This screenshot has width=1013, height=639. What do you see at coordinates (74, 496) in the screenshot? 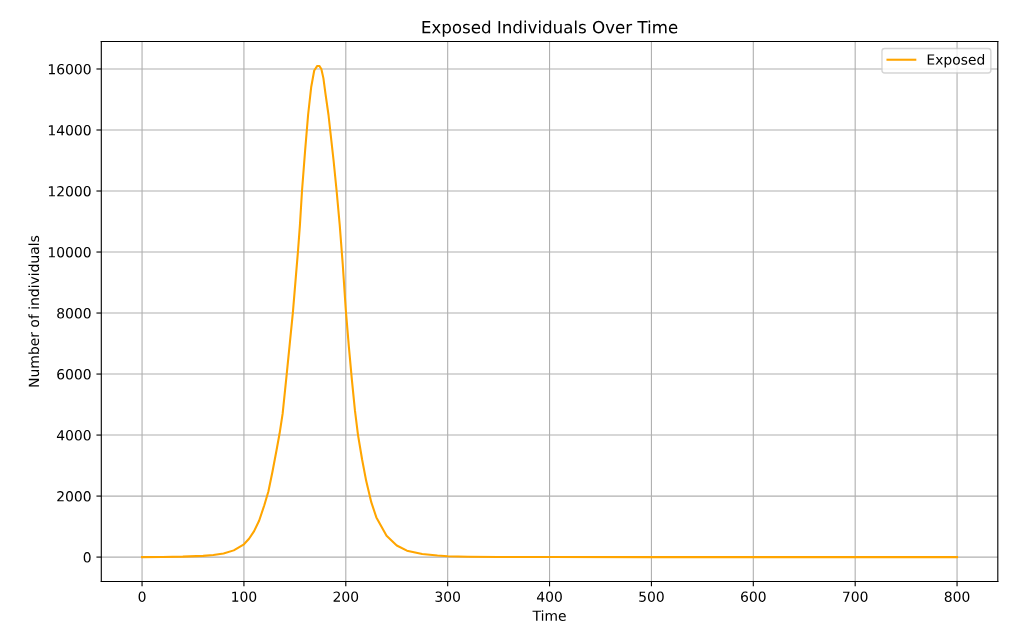
I see `y-tick-label: 2000` at bounding box center [74, 496].